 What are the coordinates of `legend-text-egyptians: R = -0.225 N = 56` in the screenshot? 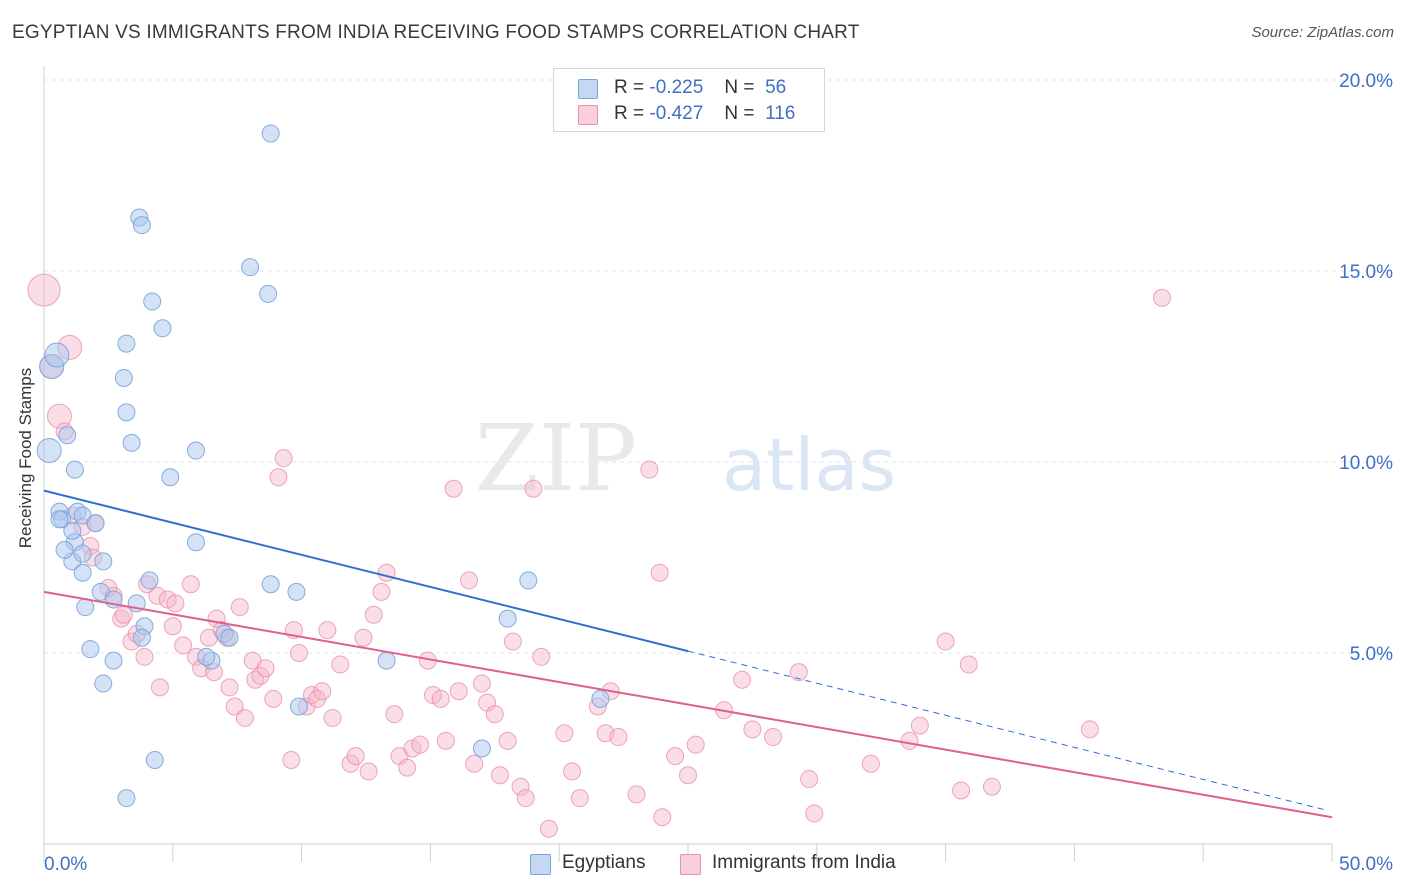 It's located at (700, 88).